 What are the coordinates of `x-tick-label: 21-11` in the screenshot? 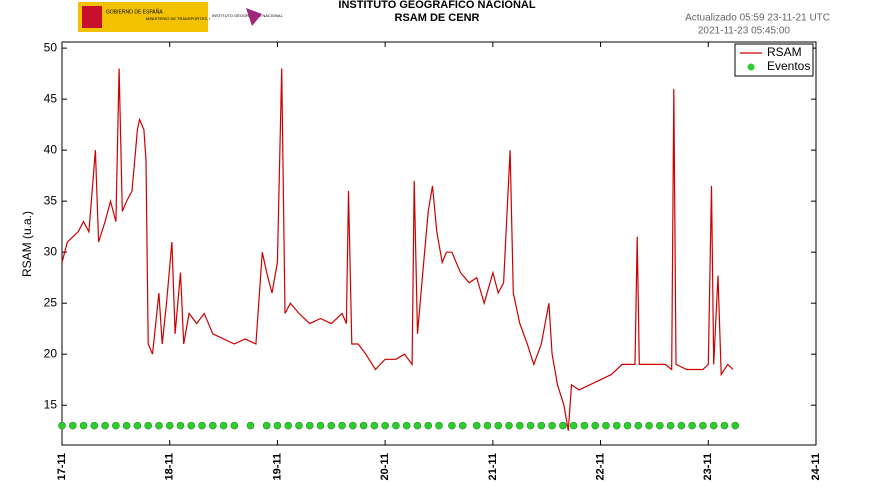 It's located at (493, 467).